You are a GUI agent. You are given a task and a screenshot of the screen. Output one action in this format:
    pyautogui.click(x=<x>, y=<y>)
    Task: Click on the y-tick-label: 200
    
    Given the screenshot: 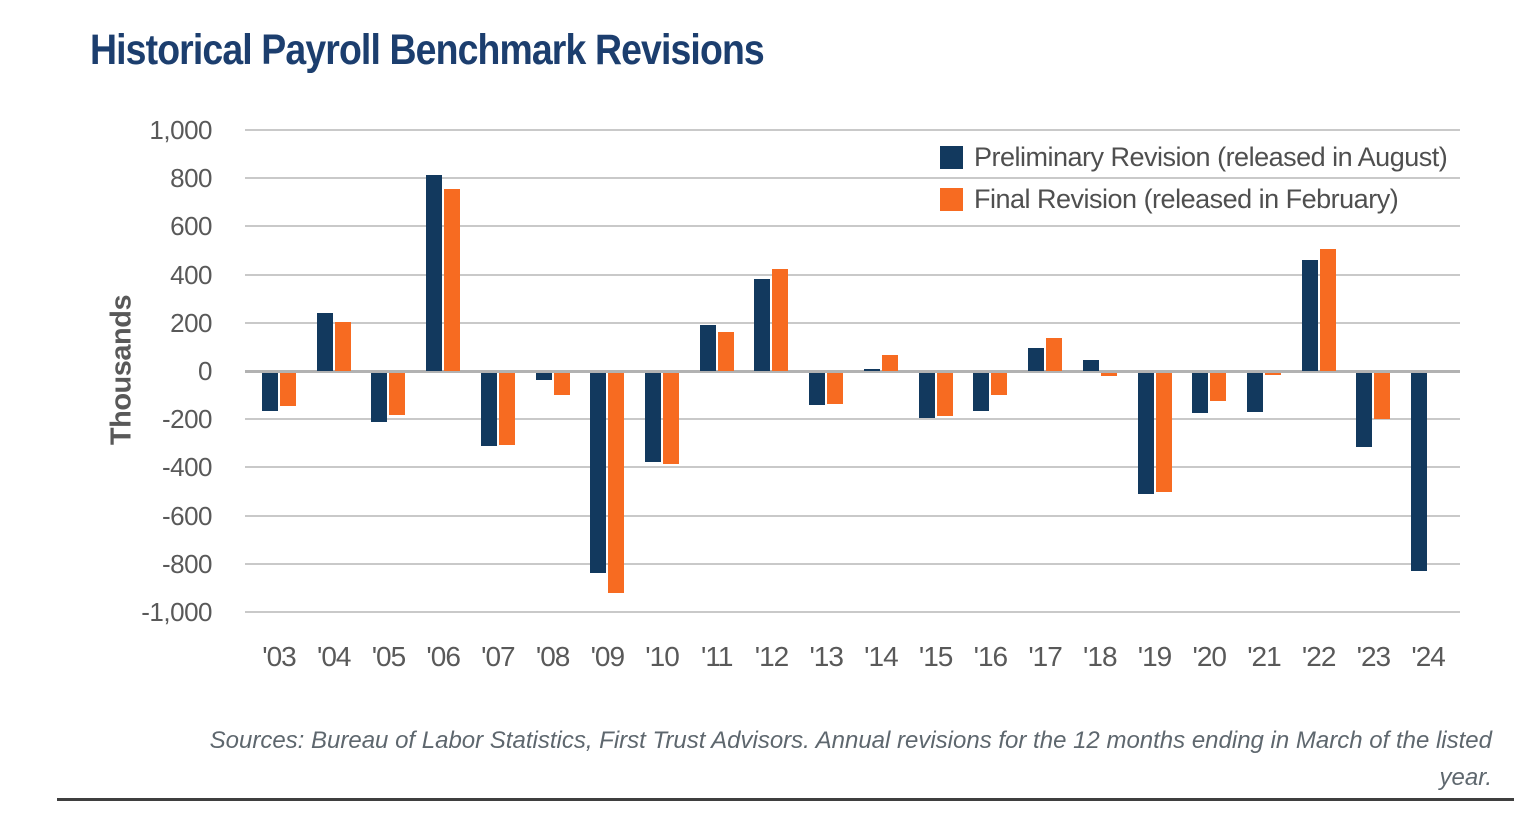 What is the action you would take?
    pyautogui.click(x=191, y=322)
    